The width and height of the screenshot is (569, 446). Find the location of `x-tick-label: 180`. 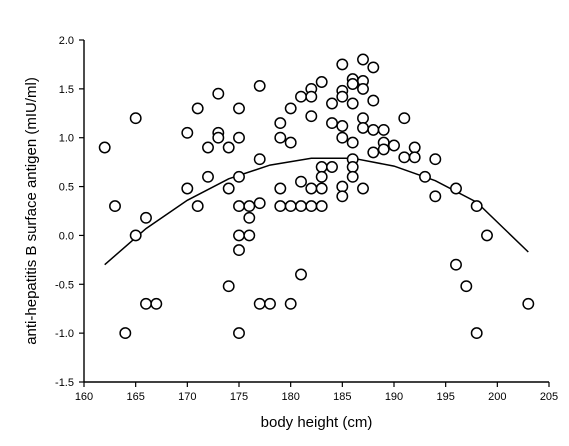

x-tick-label: 180 is located at coordinates (290, 397).